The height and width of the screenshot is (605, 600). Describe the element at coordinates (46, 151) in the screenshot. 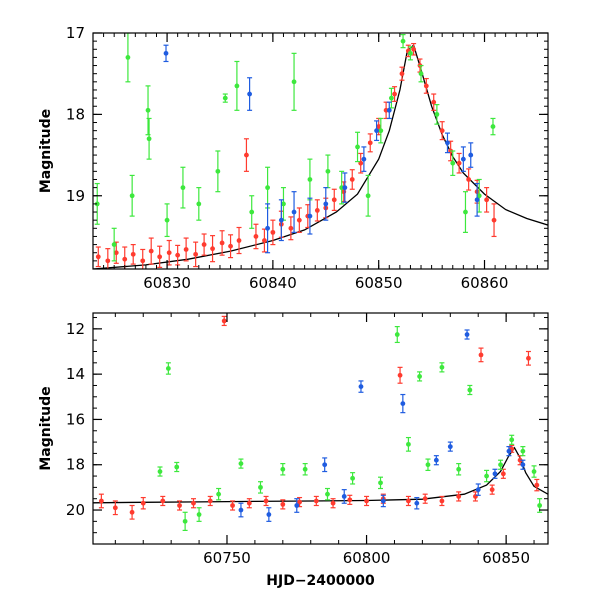

I see `y-axis-label: Magnitude` at that location.